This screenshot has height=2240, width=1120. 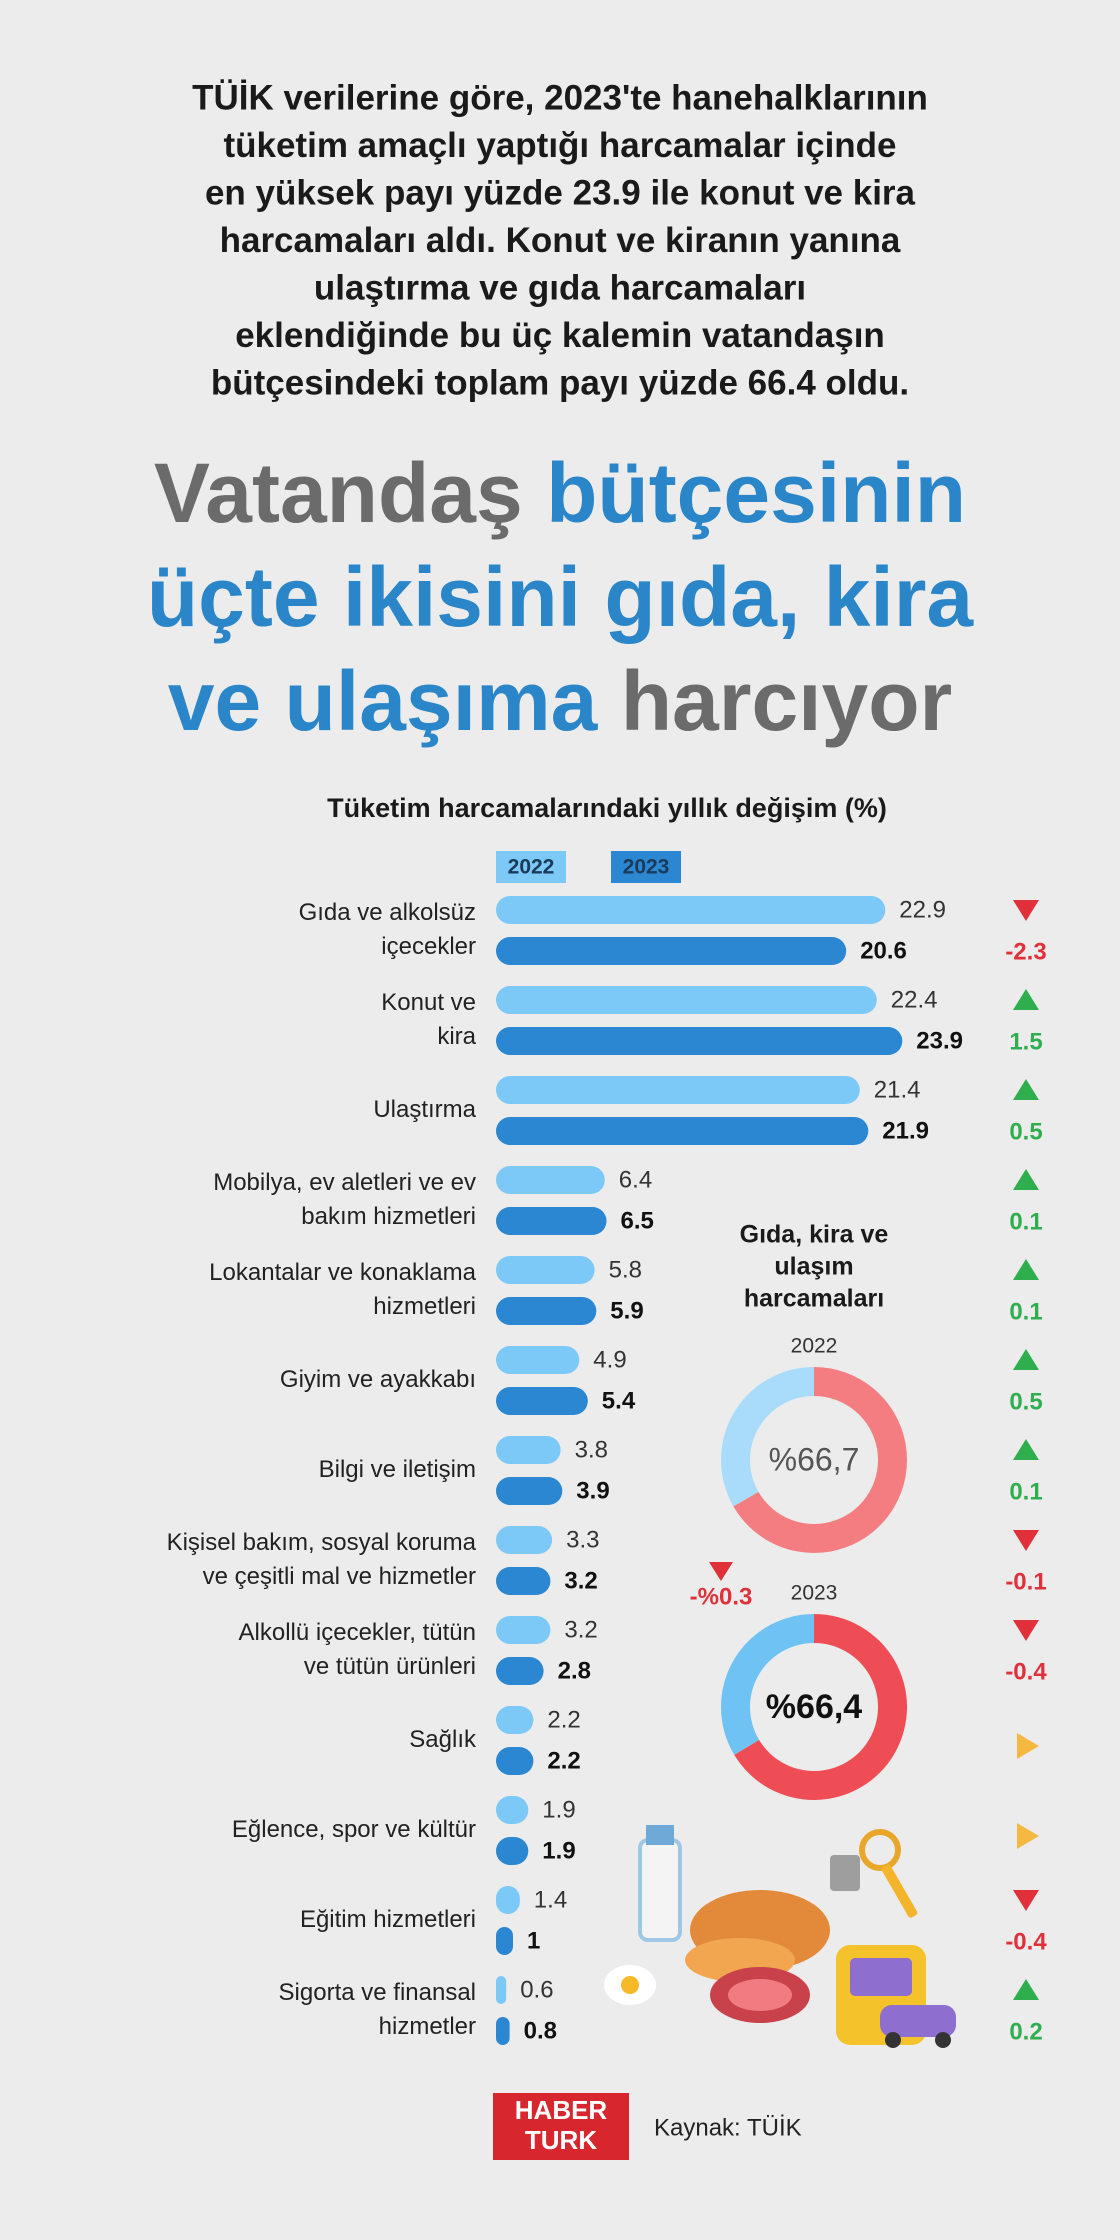 I want to click on change-label: 1.5, so click(x=1025, y=1041).